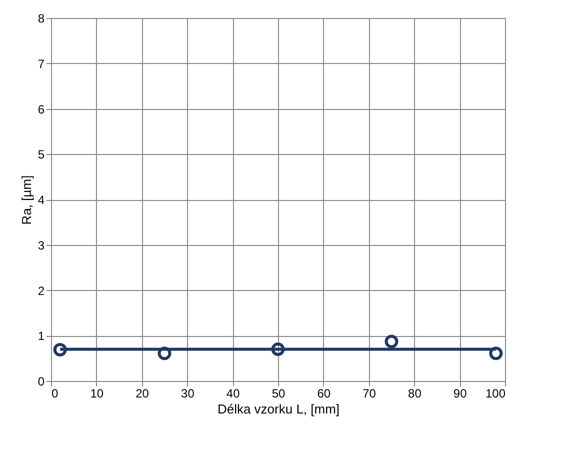 This screenshot has height=455, width=567. Describe the element at coordinates (233, 393) in the screenshot. I see `x-tick-label: 40` at that location.